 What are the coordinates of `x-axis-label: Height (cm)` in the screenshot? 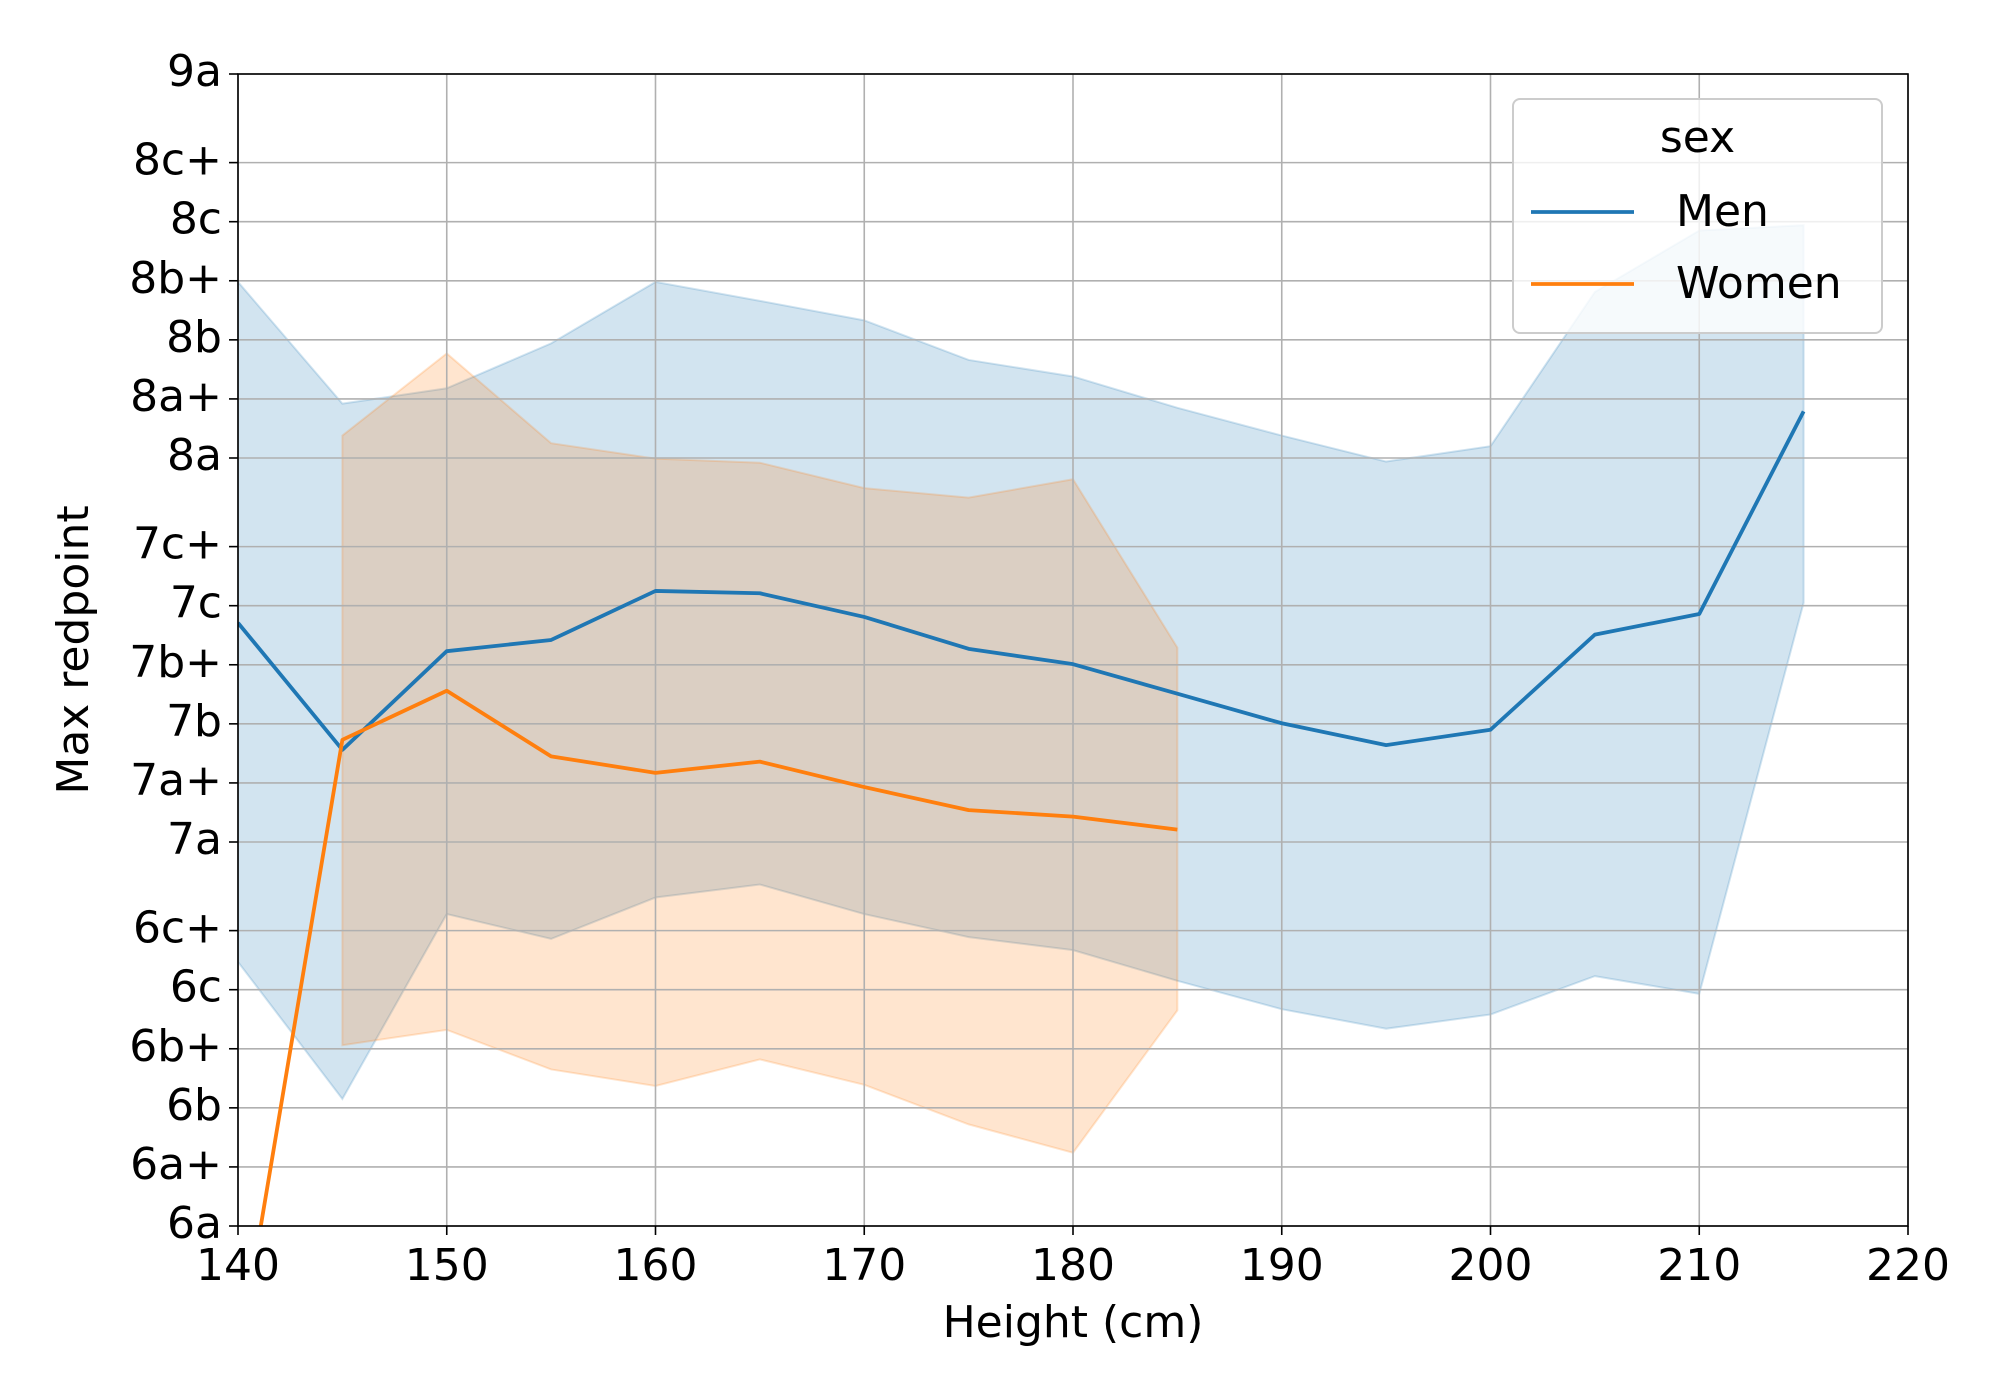 It's located at (1073, 1322).